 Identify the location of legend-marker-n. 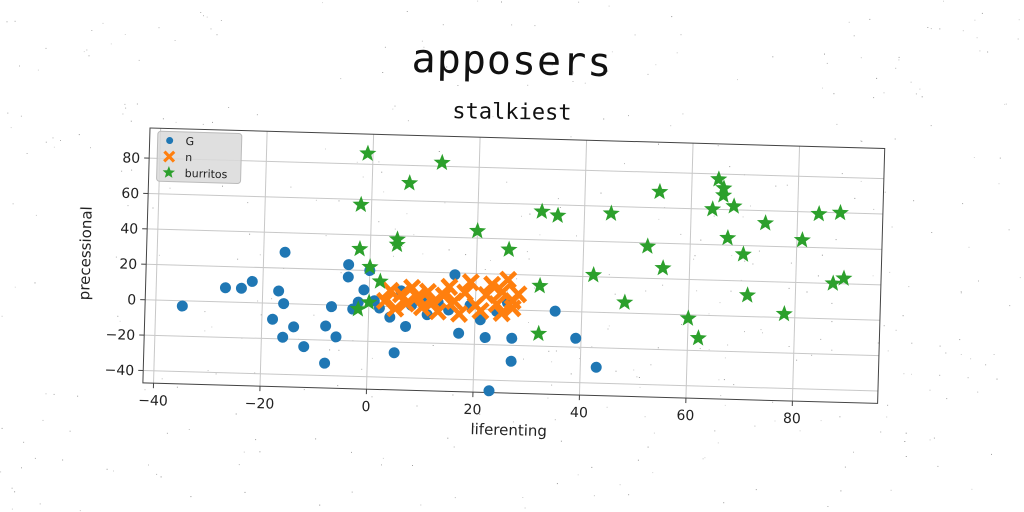
(169, 156).